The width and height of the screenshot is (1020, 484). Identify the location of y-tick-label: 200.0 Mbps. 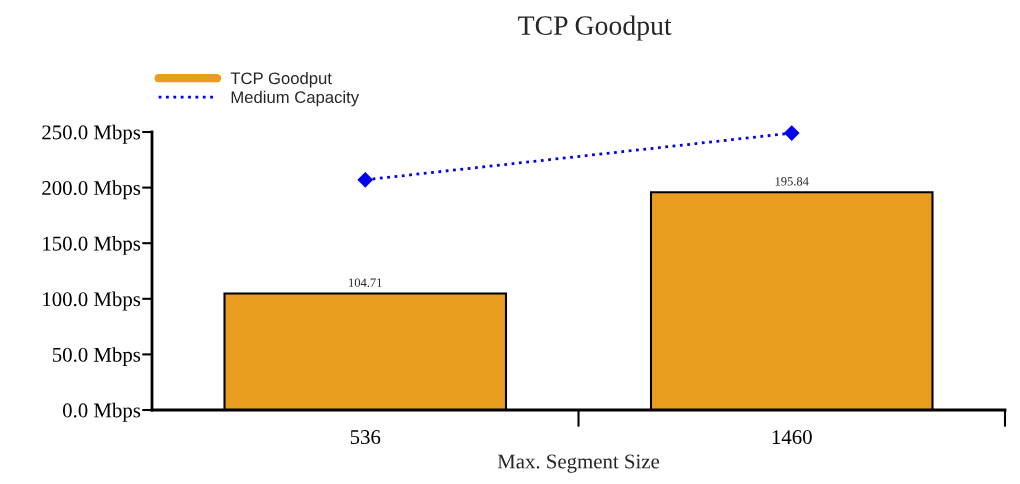
(91, 190).